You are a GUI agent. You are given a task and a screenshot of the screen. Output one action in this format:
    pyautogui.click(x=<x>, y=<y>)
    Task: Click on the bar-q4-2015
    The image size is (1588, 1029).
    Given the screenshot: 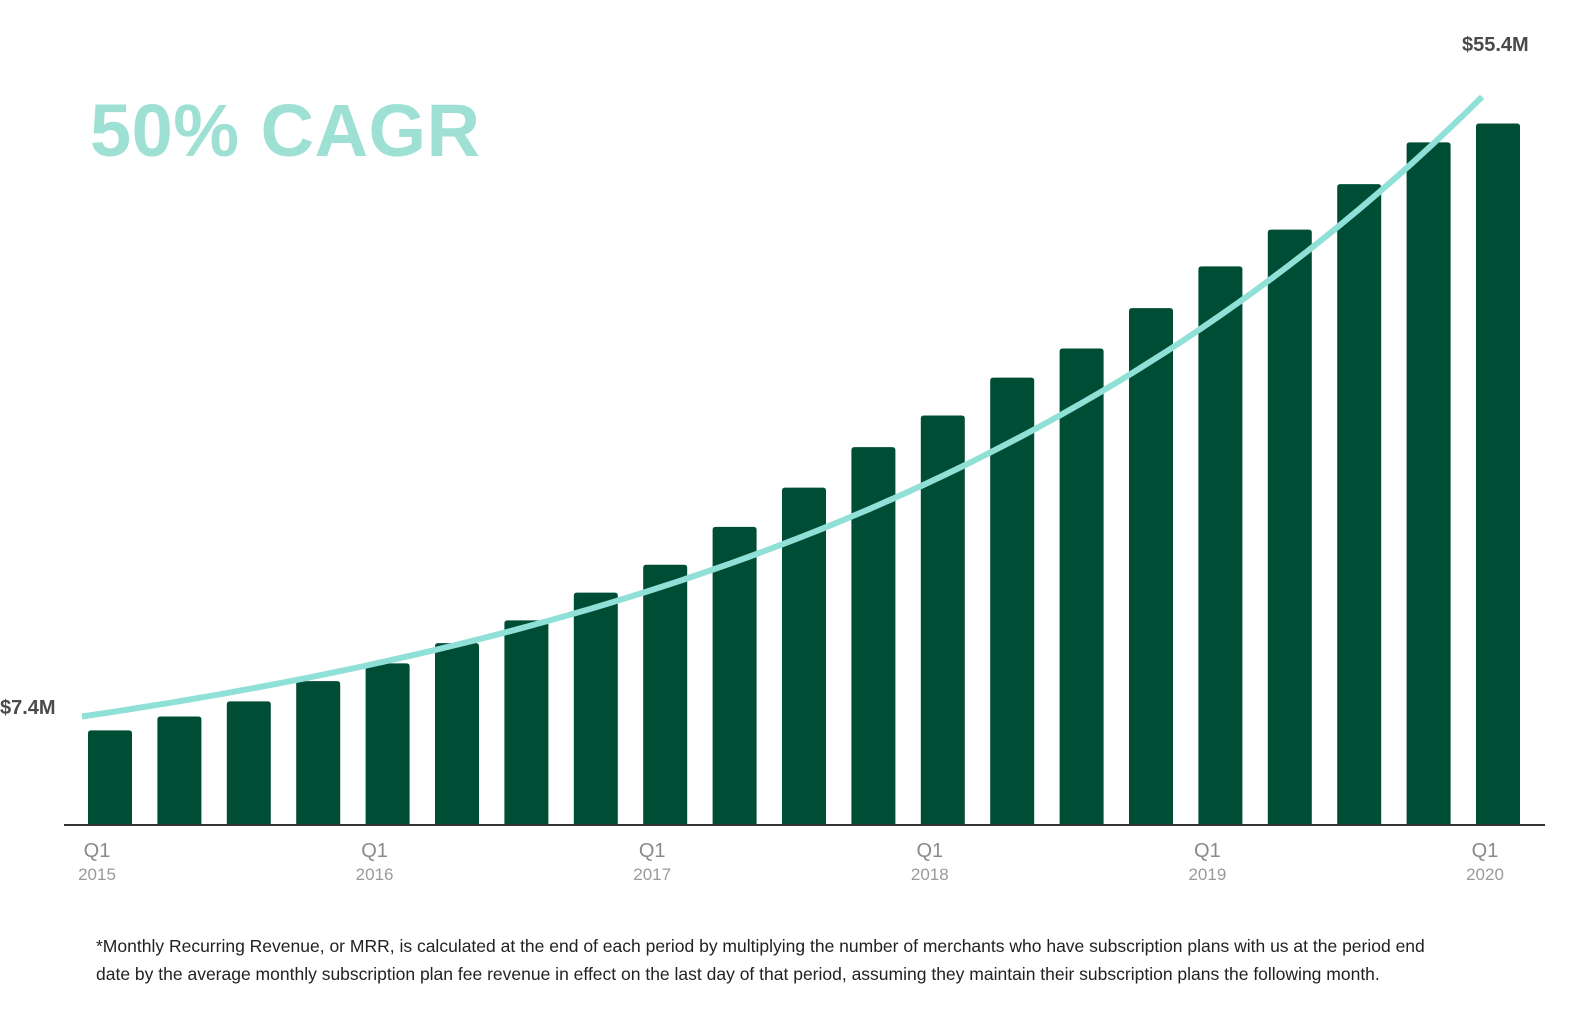 What is the action you would take?
    pyautogui.click(x=318, y=752)
    